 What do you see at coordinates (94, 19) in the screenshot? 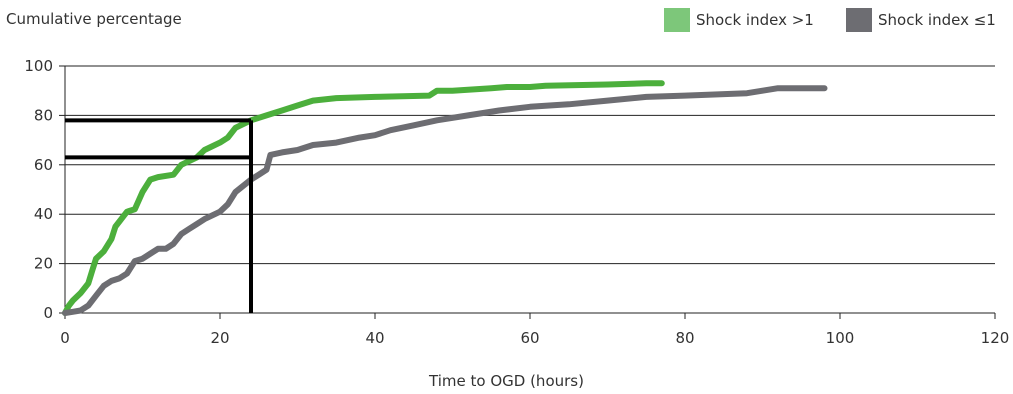
I see `y-axis-title: Cumulative percentage` at bounding box center [94, 19].